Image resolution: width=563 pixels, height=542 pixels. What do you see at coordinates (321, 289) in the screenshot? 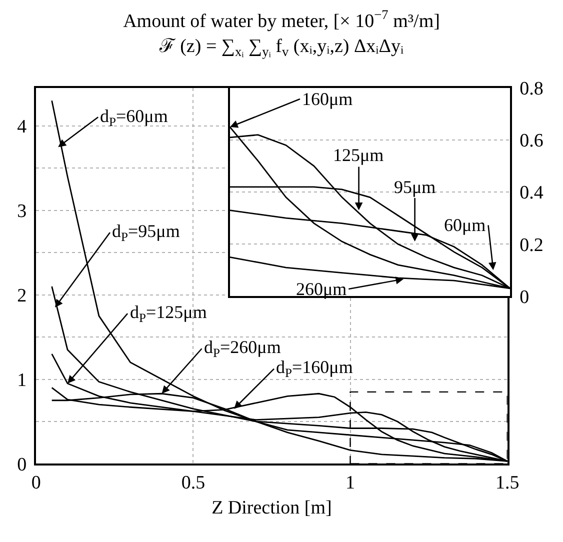
I see `annotation: 260μm` at bounding box center [321, 289].